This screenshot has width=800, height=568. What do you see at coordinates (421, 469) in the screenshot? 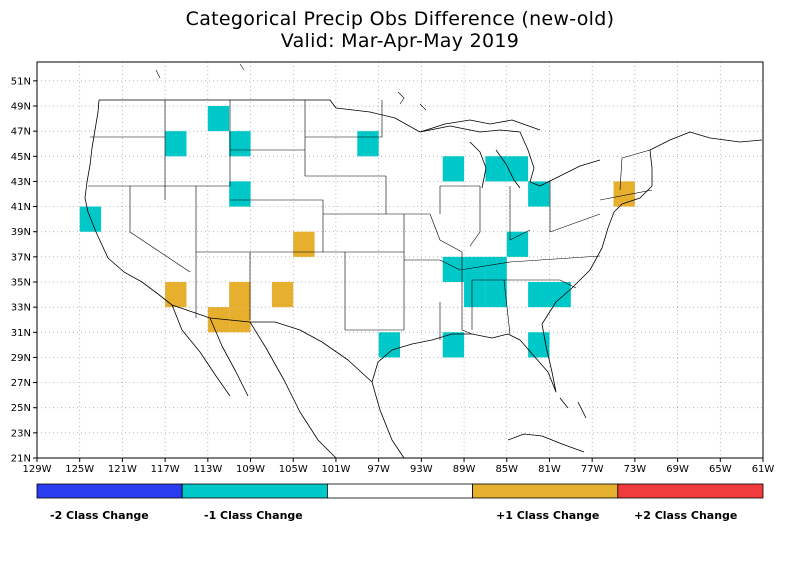
I see `x-tick-label: 93W` at bounding box center [421, 469].